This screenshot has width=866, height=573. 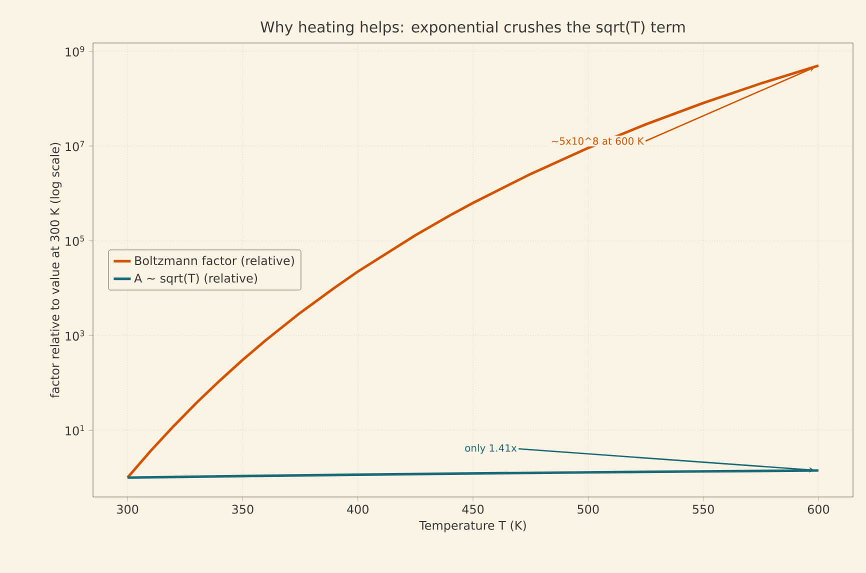 What do you see at coordinates (75, 430) in the screenshot?
I see `y-tick-label: 10$^{1}$` at bounding box center [75, 430].